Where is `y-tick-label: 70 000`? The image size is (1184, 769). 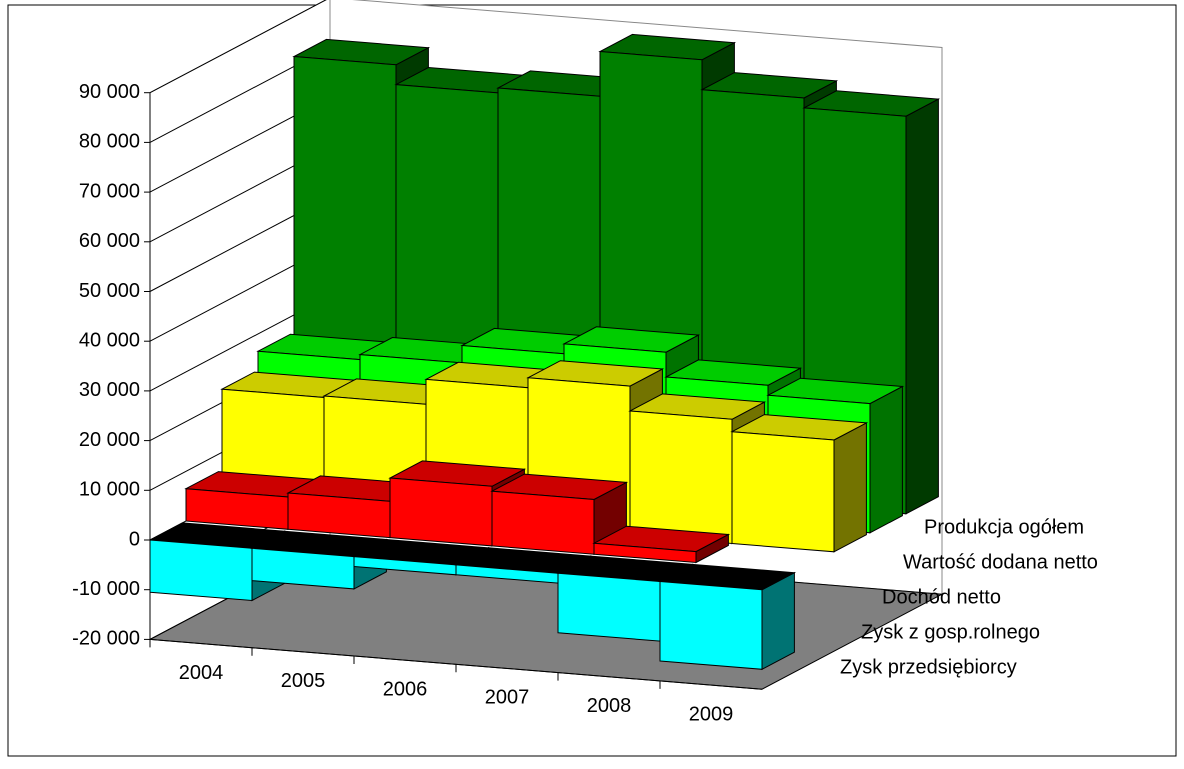 y-tick-label: 70 000 is located at coordinates (109, 191).